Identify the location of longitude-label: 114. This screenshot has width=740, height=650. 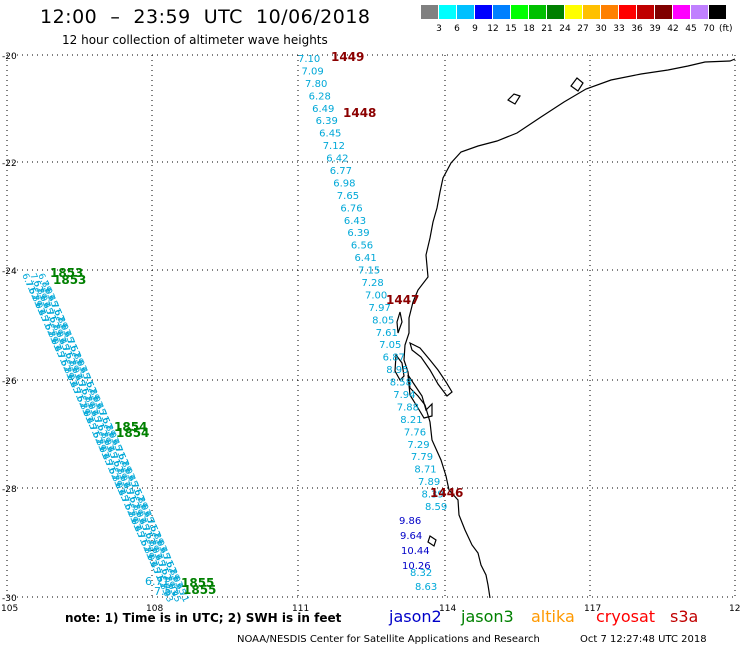
(447, 609).